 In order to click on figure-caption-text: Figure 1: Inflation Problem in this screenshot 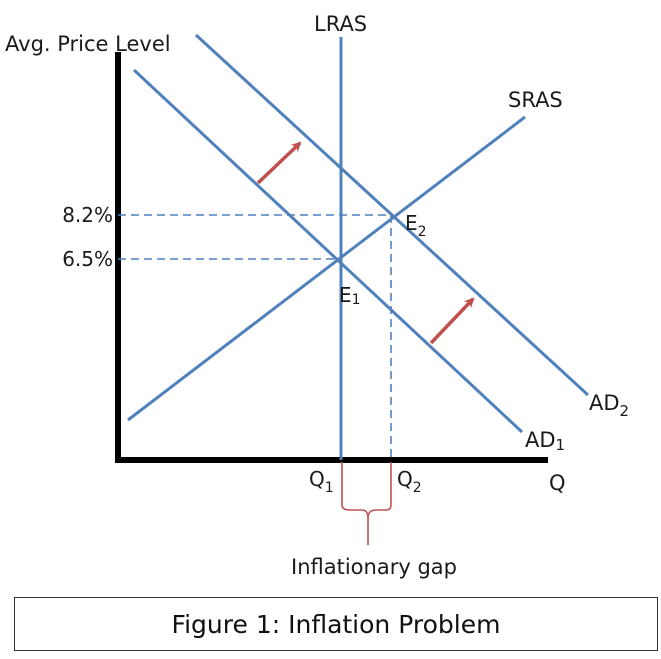, I will do `click(336, 624)`.